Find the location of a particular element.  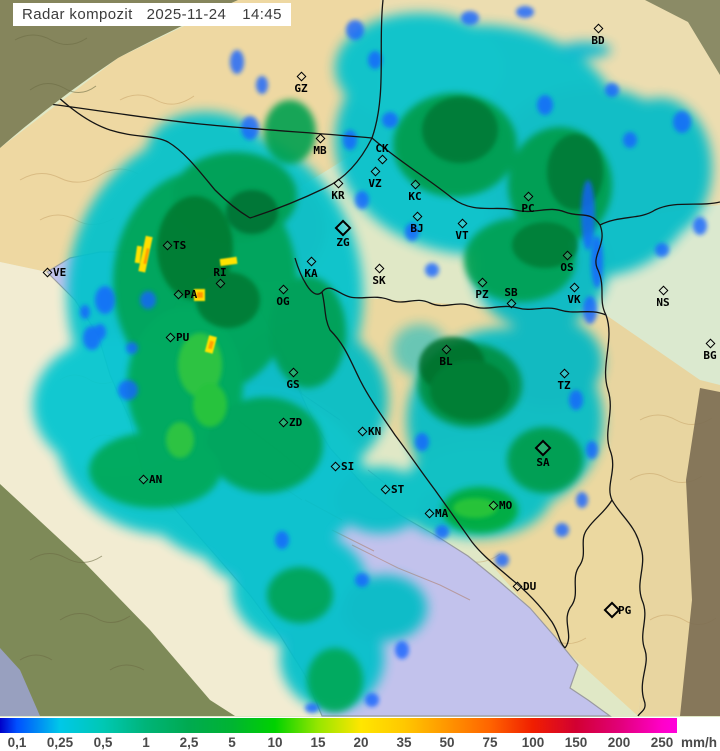

out-of-range-topright is located at coordinates (682, 37).